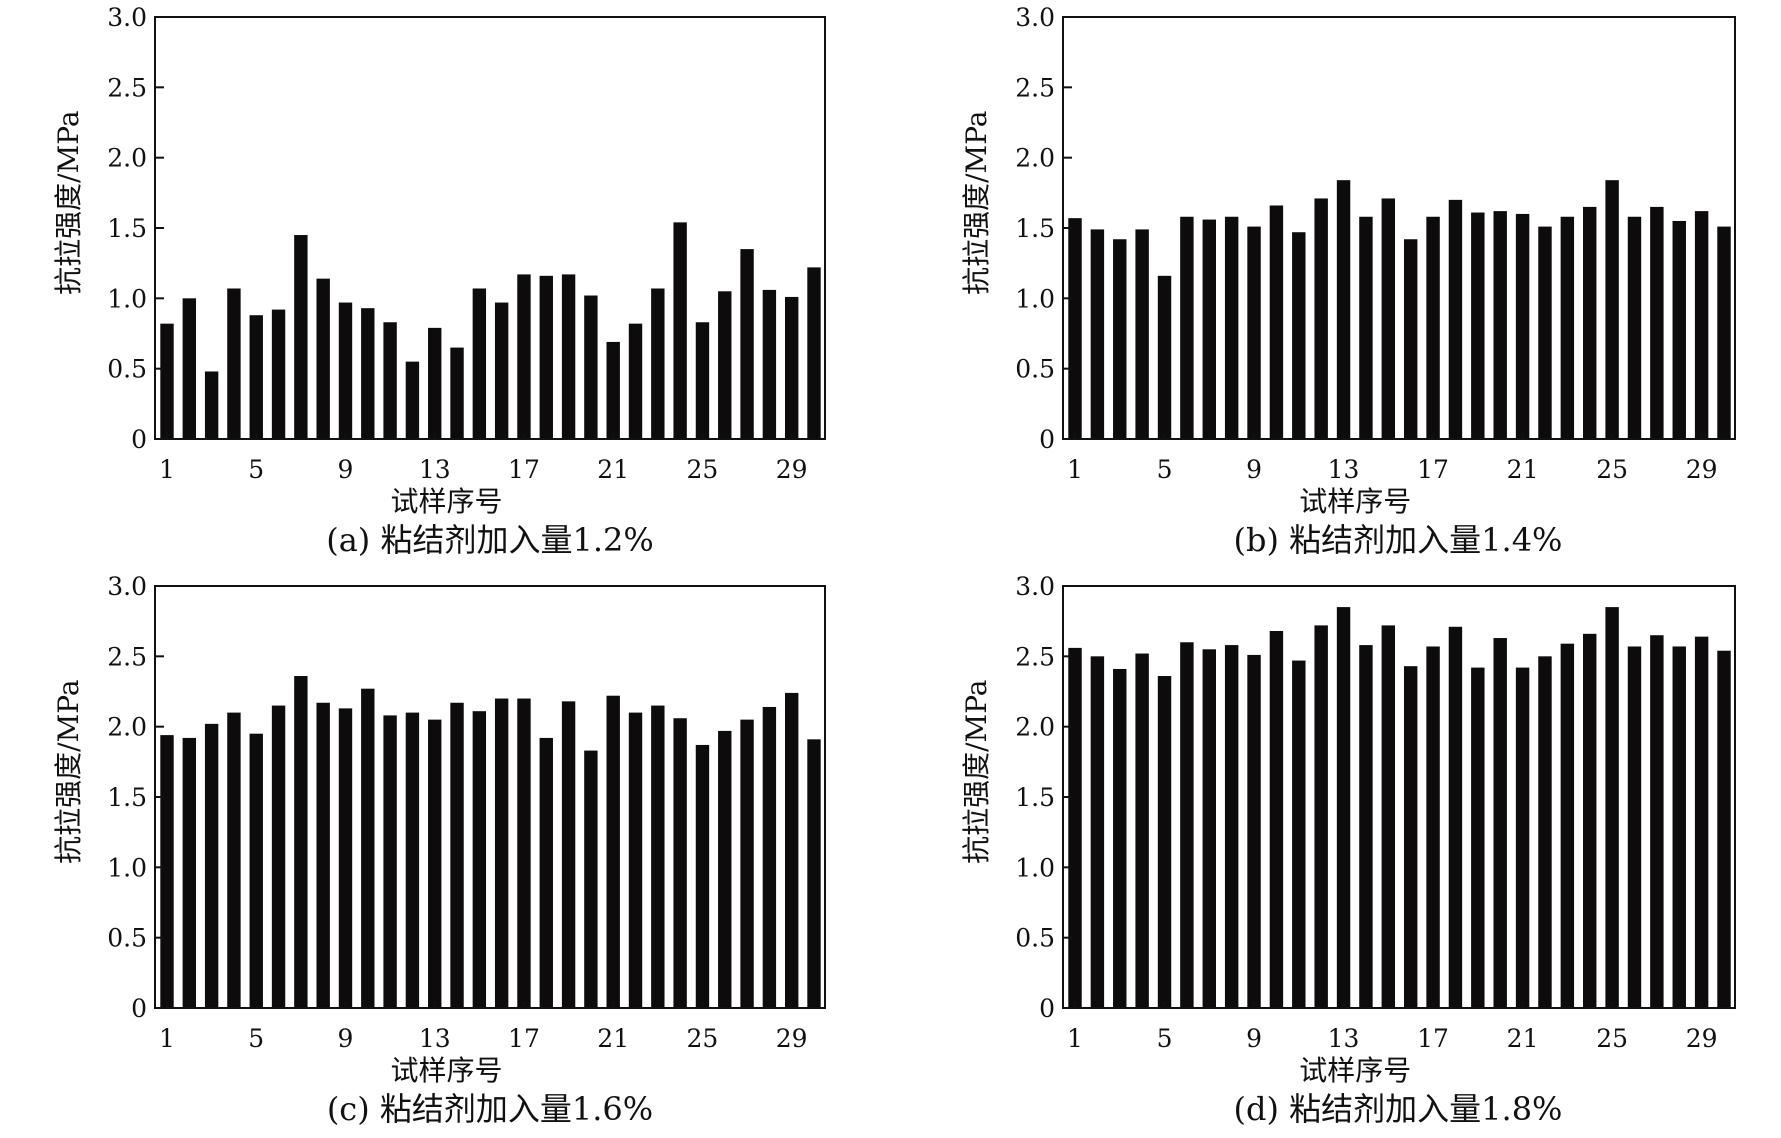  I want to click on panel-caption: (b) 粘结剂加入量1.4%, so click(1398, 540).